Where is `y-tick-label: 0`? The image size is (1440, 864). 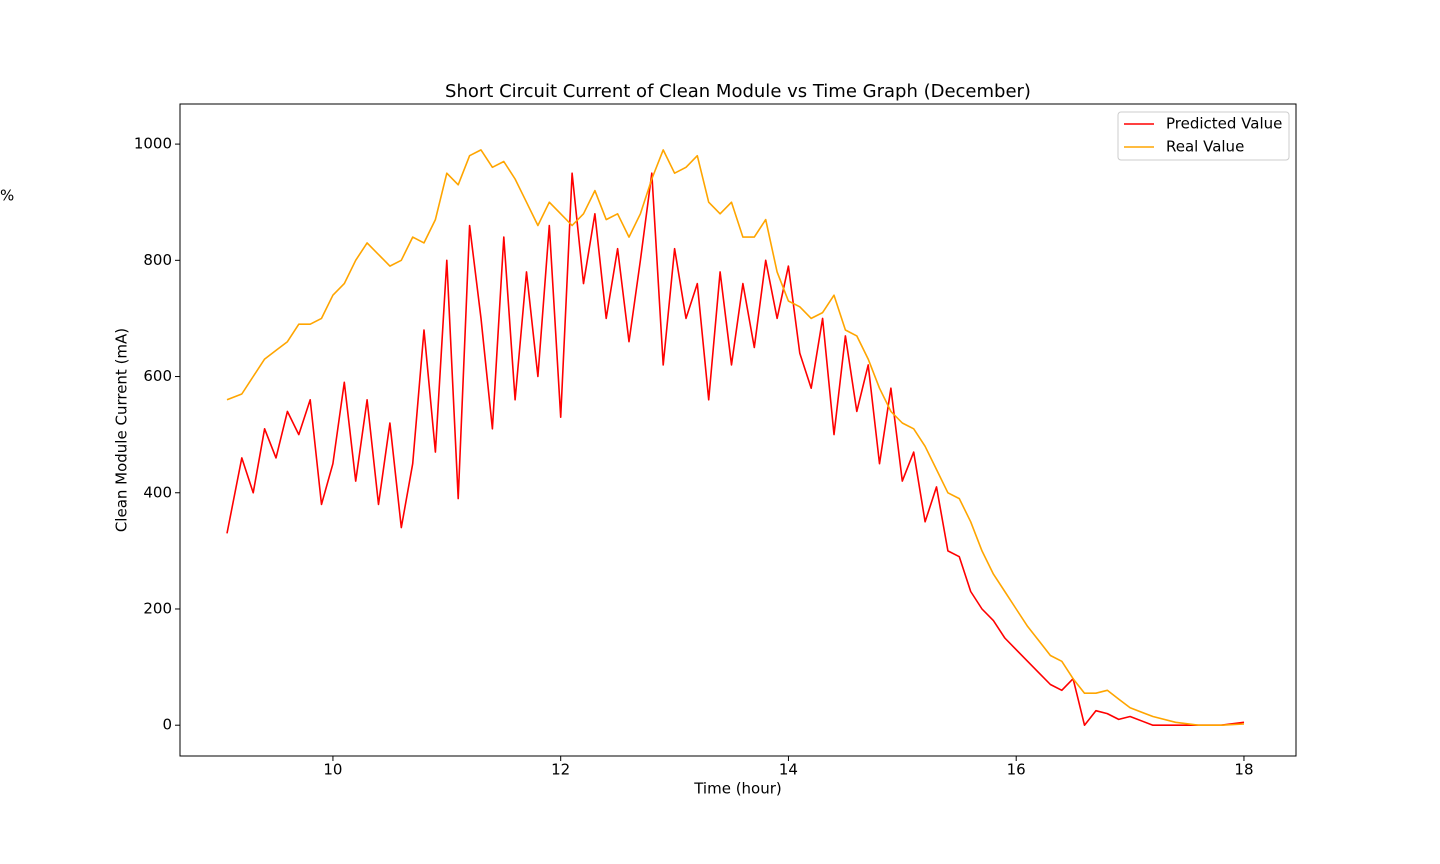
y-tick-label: 0 is located at coordinates (167, 725).